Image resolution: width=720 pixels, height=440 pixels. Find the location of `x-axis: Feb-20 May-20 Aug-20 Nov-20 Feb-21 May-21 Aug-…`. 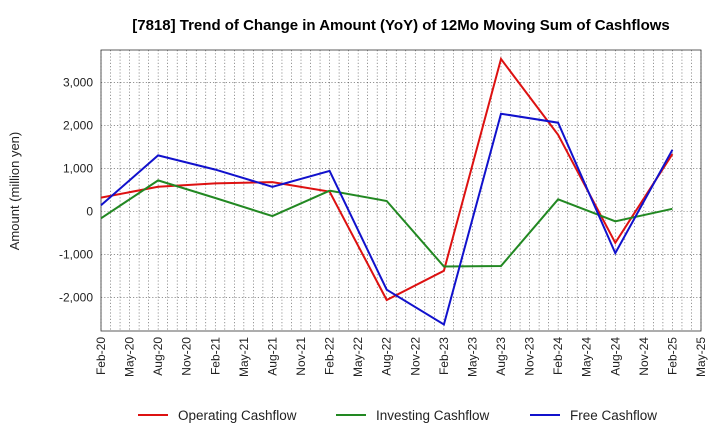

x-axis: Feb-20 May-20 Aug-20 Nov-20 Feb-21 May-21 Aug-… is located at coordinates (401, 357).